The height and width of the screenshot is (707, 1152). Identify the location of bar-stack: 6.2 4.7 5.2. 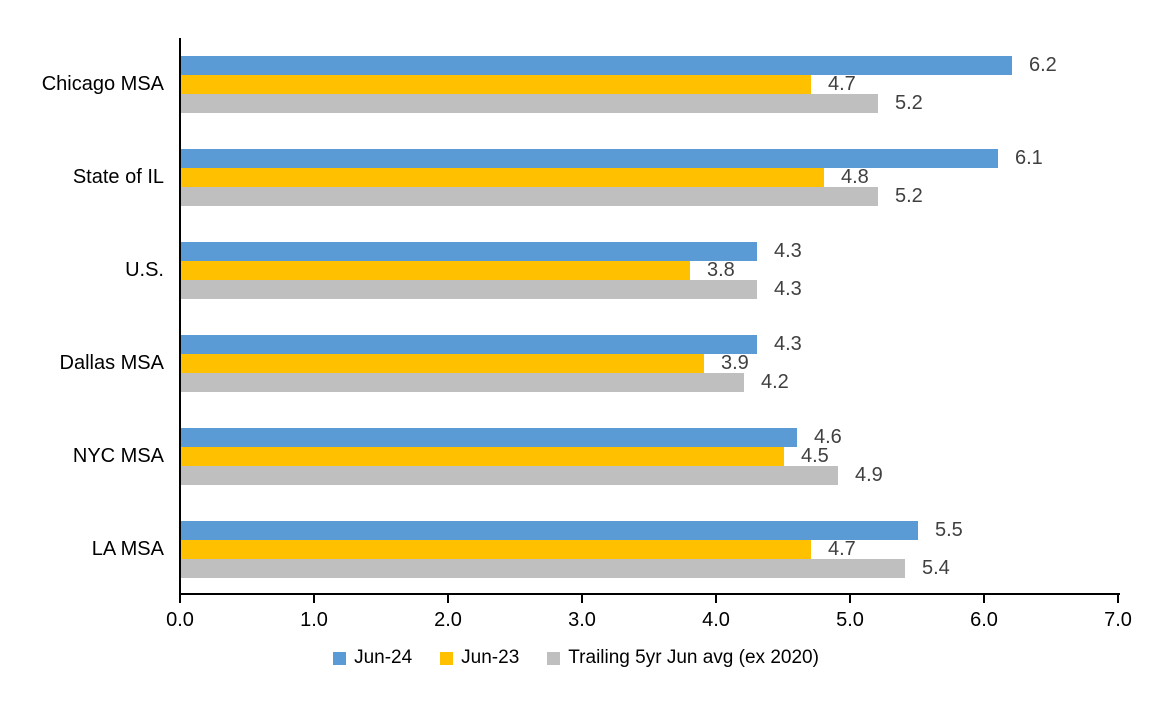
(619, 84).